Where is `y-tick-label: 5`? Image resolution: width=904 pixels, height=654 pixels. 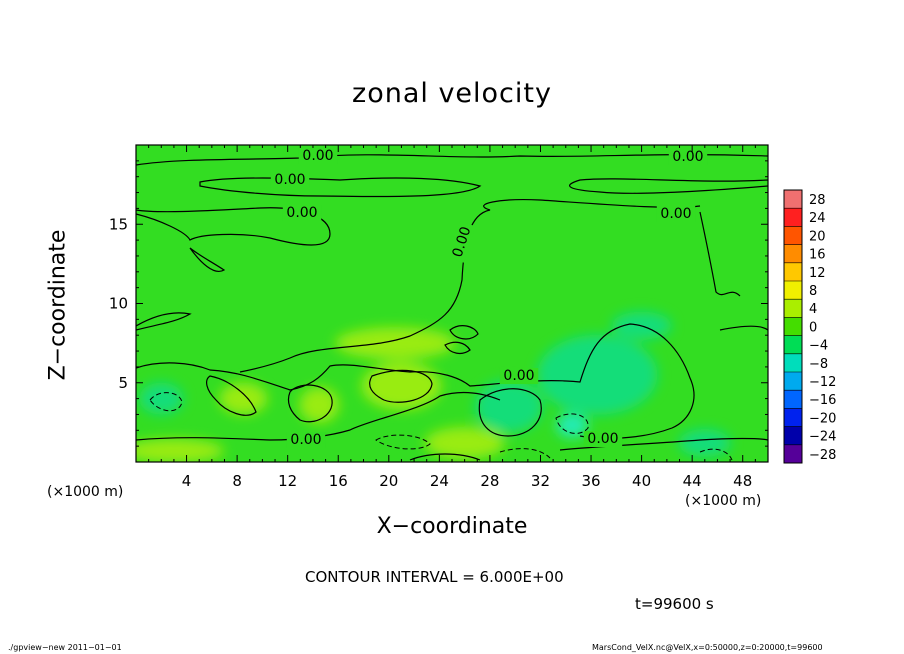 y-tick-label: 5 is located at coordinates (123, 383).